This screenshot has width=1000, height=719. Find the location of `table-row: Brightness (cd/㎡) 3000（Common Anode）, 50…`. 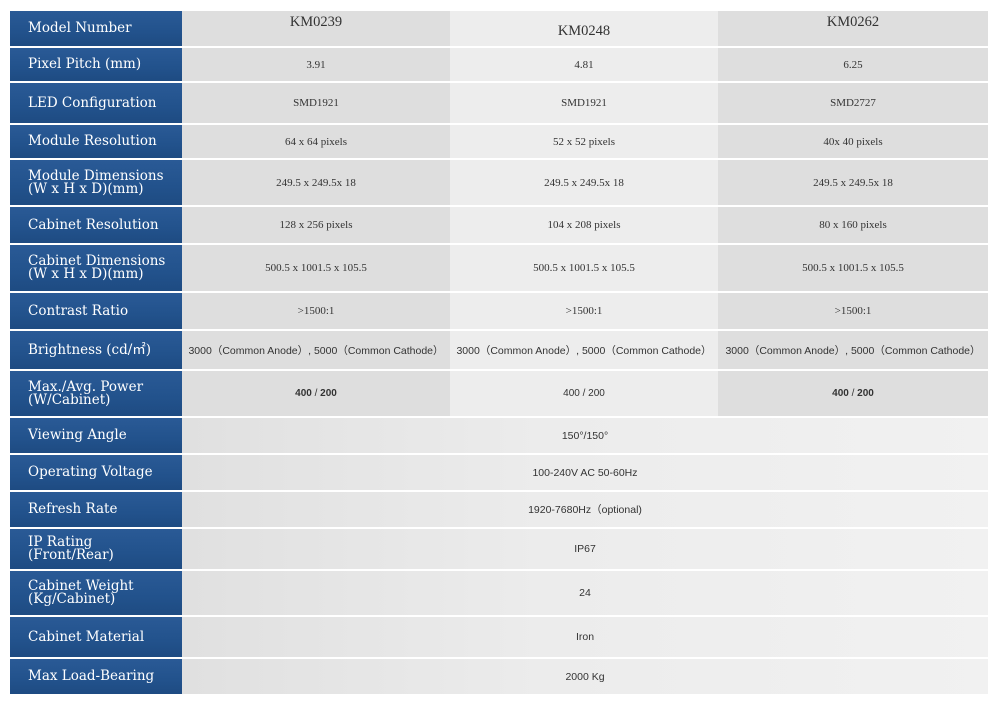

table-row: Brightness (cd/㎡) 3000（Common Anode）, 50… is located at coordinates (499, 351).